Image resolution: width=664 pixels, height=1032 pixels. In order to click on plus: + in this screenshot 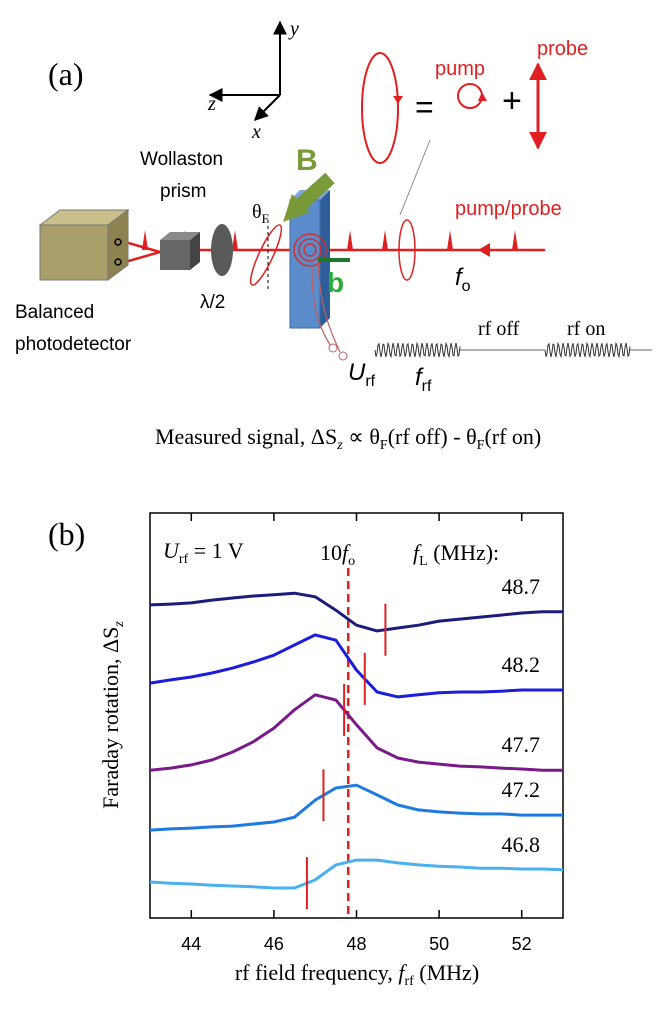, I will do `click(512, 101)`.